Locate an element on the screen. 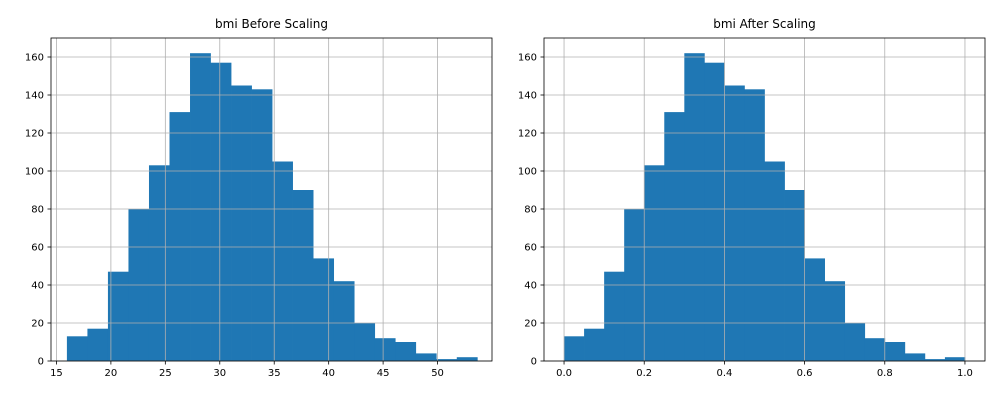  x-tick-label: 0.6 is located at coordinates (805, 373).